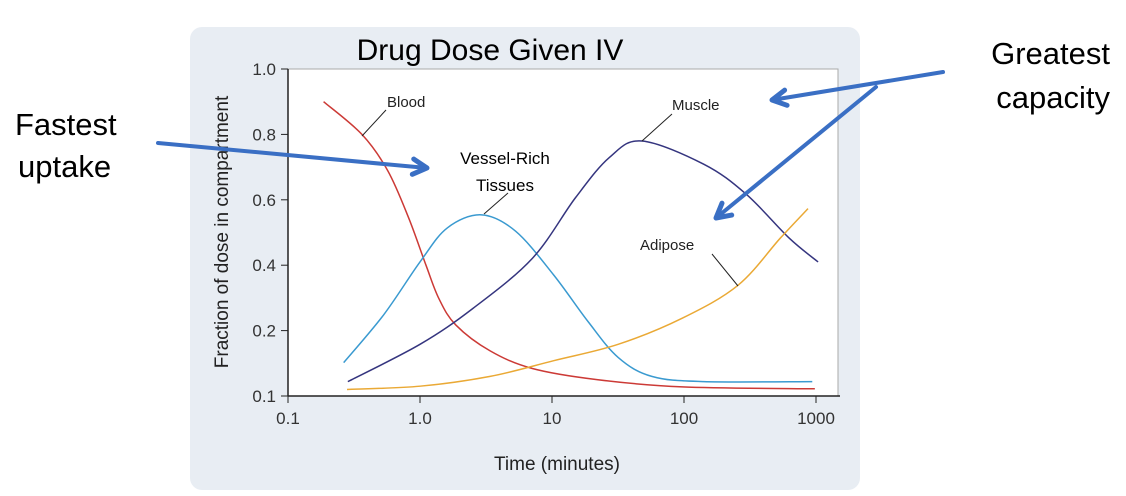 Image resolution: width=1126 pixels, height=496 pixels. What do you see at coordinates (490, 50) in the screenshot?
I see `chart-title: Drug Dose Given IV` at bounding box center [490, 50].